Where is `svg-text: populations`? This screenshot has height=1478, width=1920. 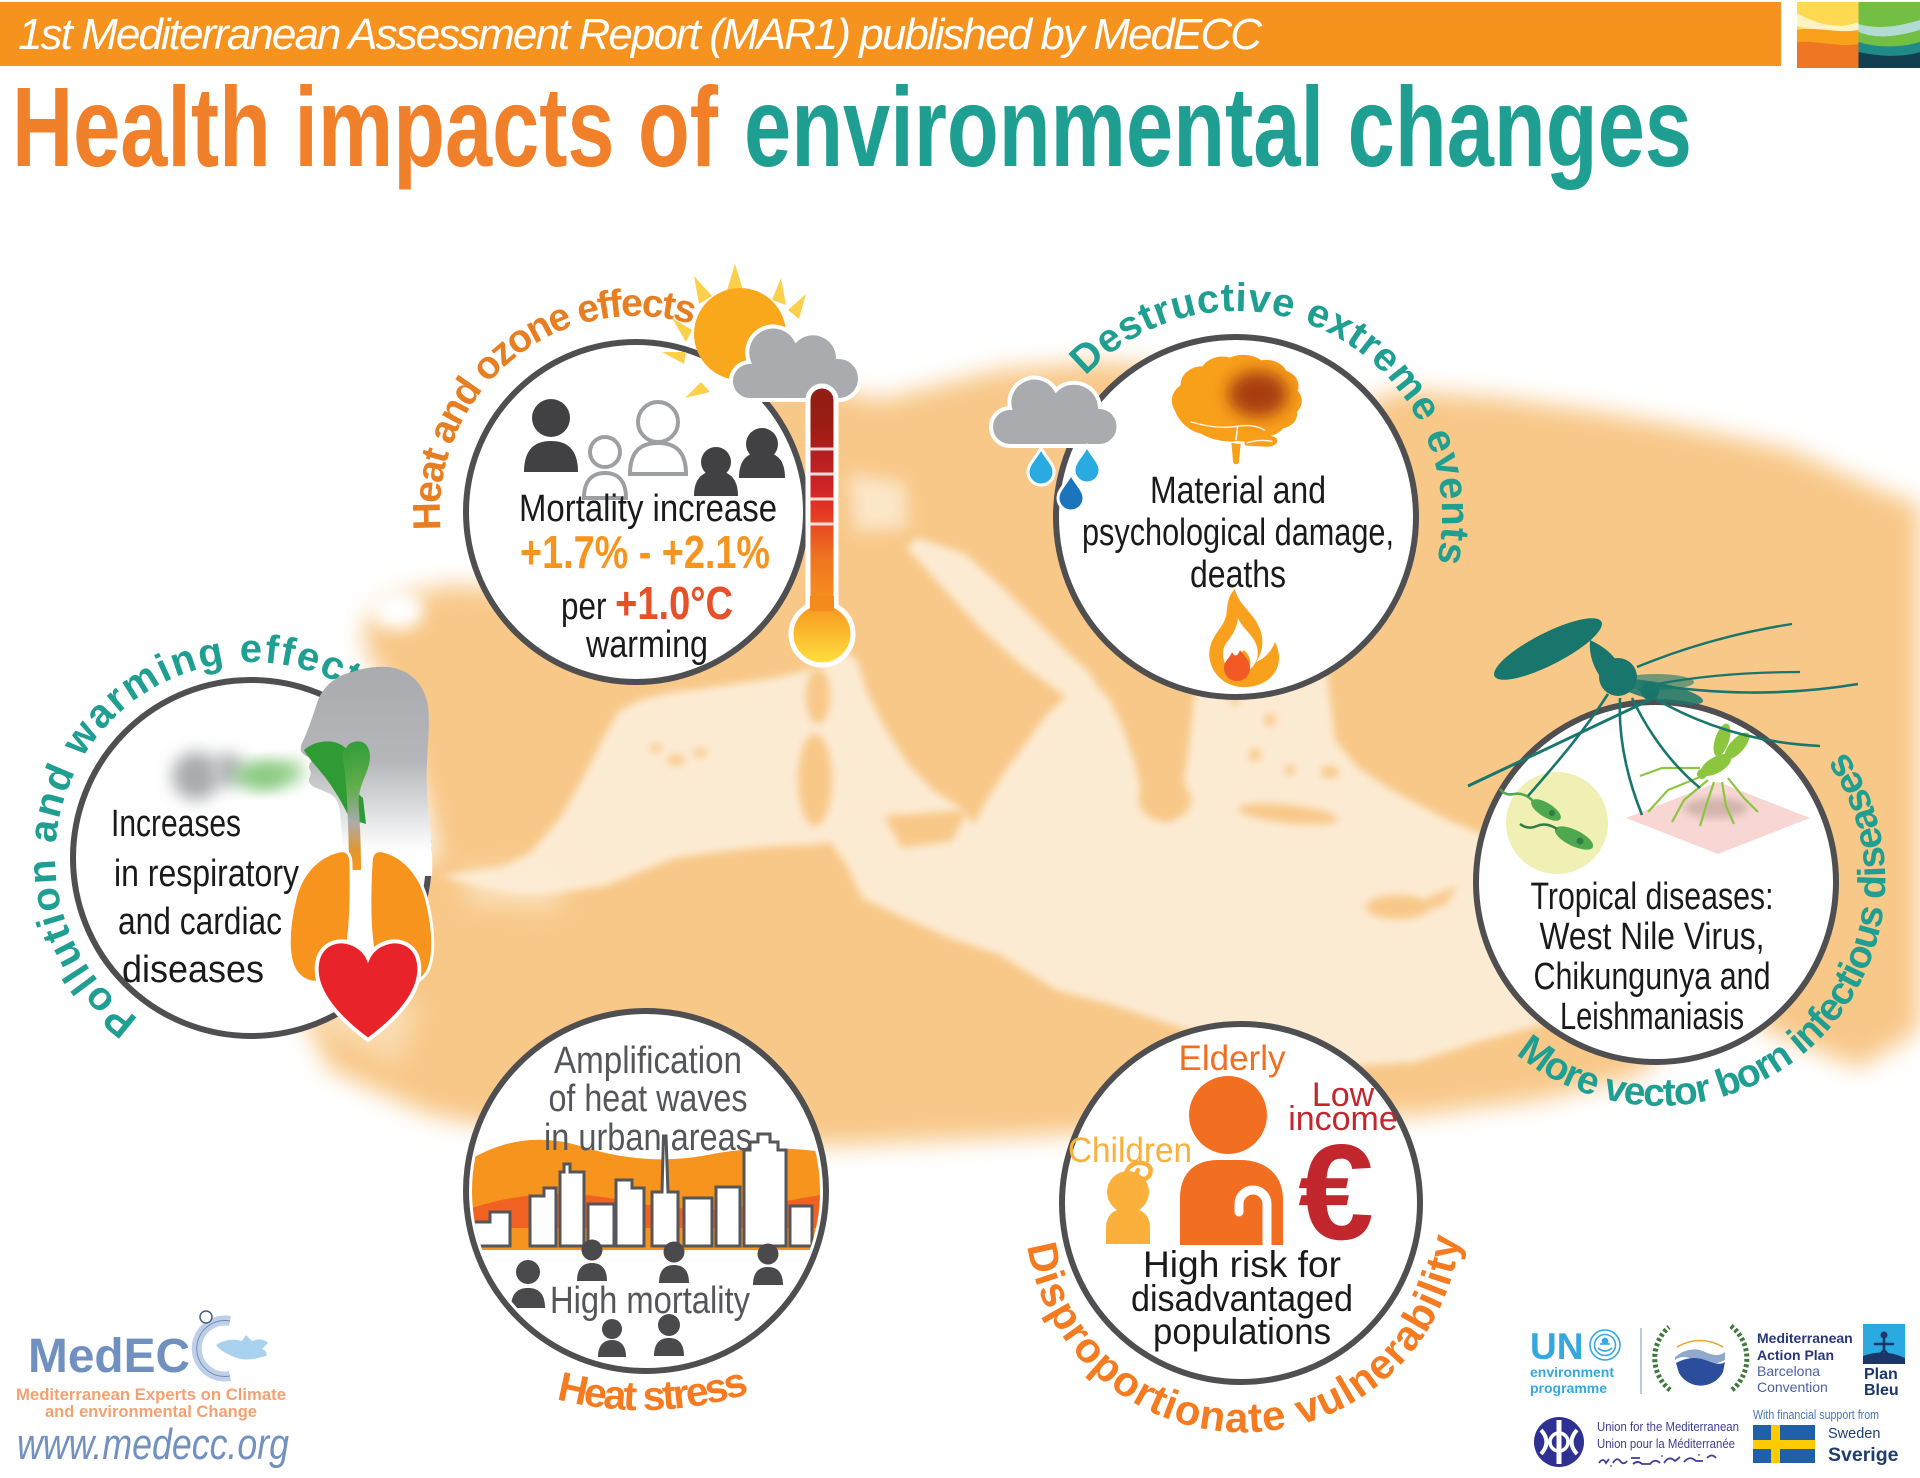 svg-text: populations is located at coordinates (1242, 1331).